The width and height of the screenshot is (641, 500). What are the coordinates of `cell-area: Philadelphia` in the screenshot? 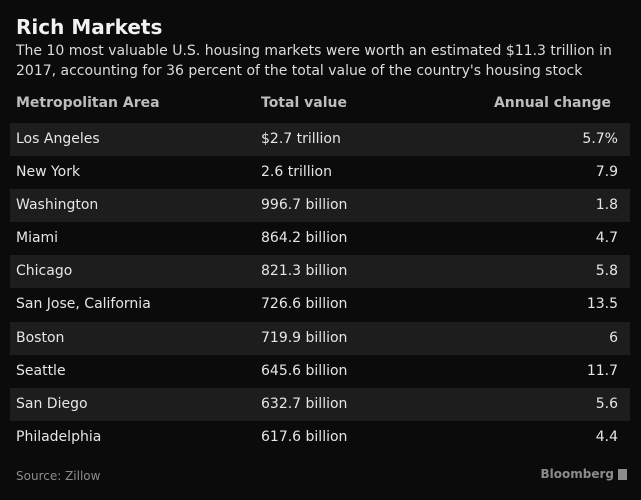 It's located at (59, 436).